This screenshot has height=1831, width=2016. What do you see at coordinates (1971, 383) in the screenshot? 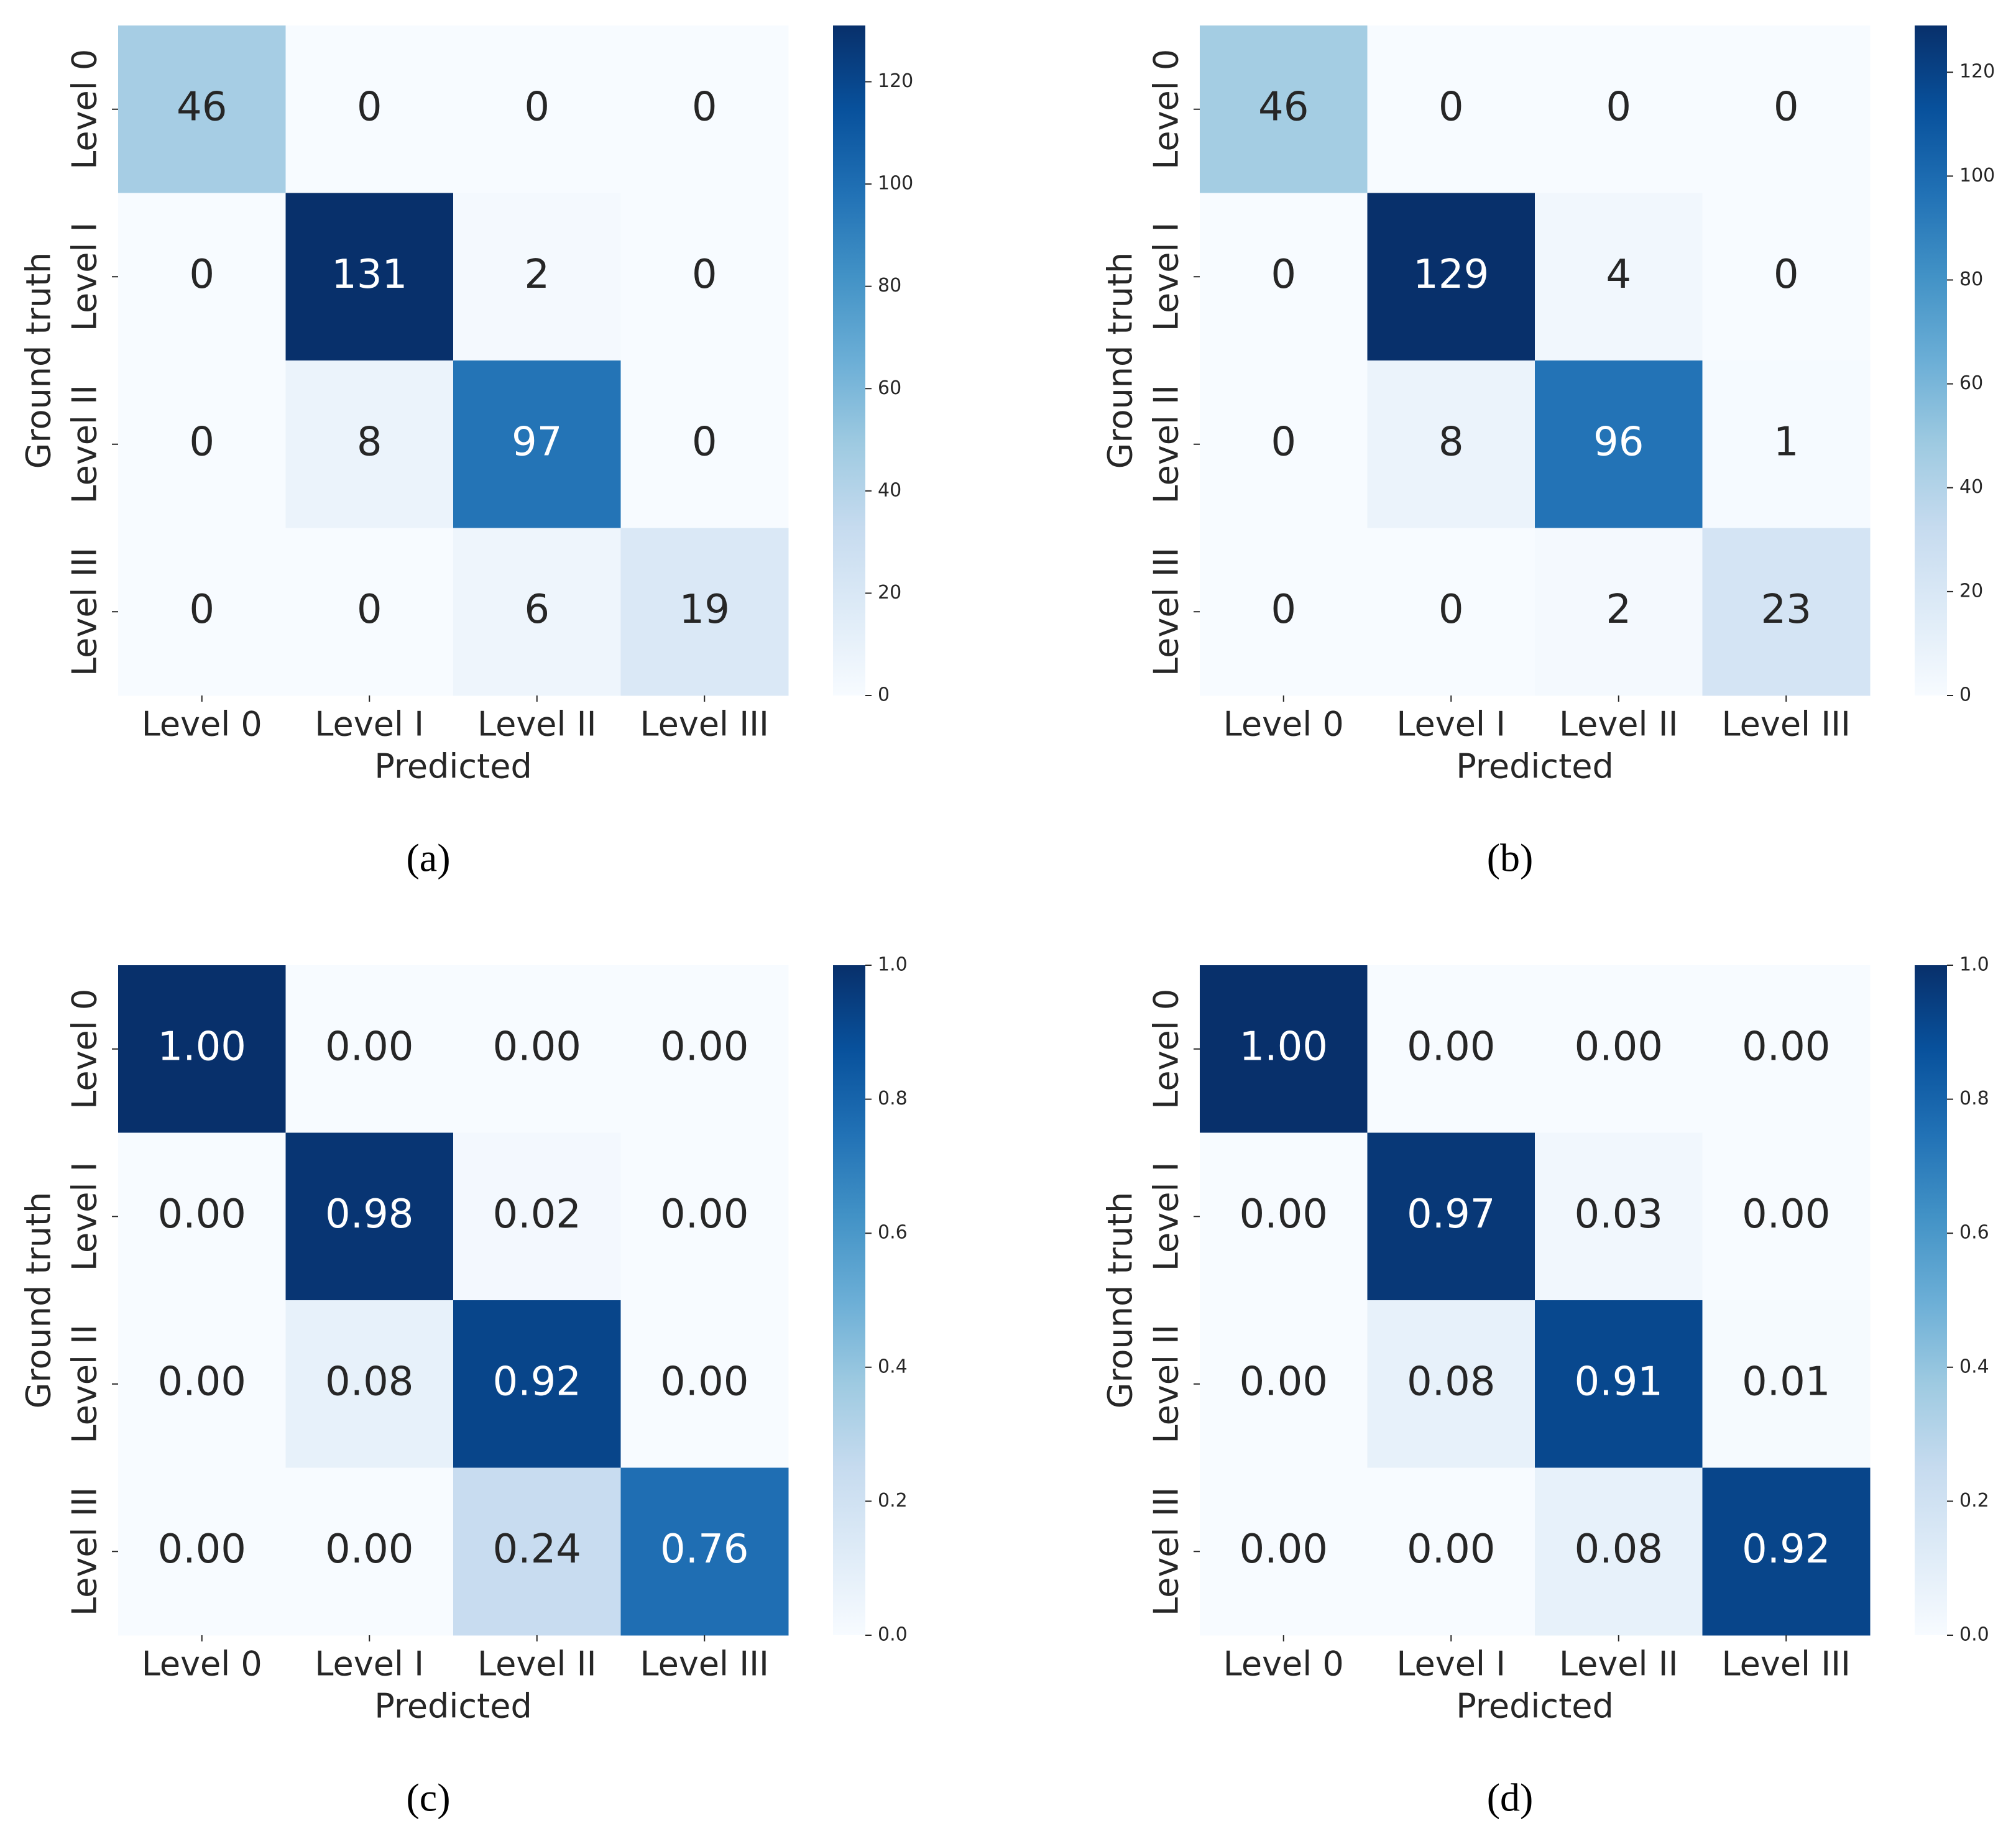
I see `colorbar-tick-label: 60` at bounding box center [1971, 383].